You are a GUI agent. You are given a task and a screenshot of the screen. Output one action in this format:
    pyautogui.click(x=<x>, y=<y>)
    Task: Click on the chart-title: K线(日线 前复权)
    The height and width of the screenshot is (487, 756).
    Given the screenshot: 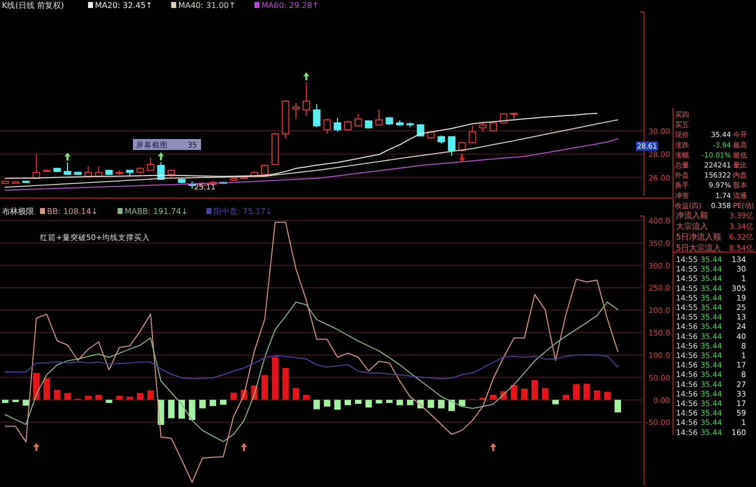 What is the action you would take?
    pyautogui.click(x=33, y=5)
    